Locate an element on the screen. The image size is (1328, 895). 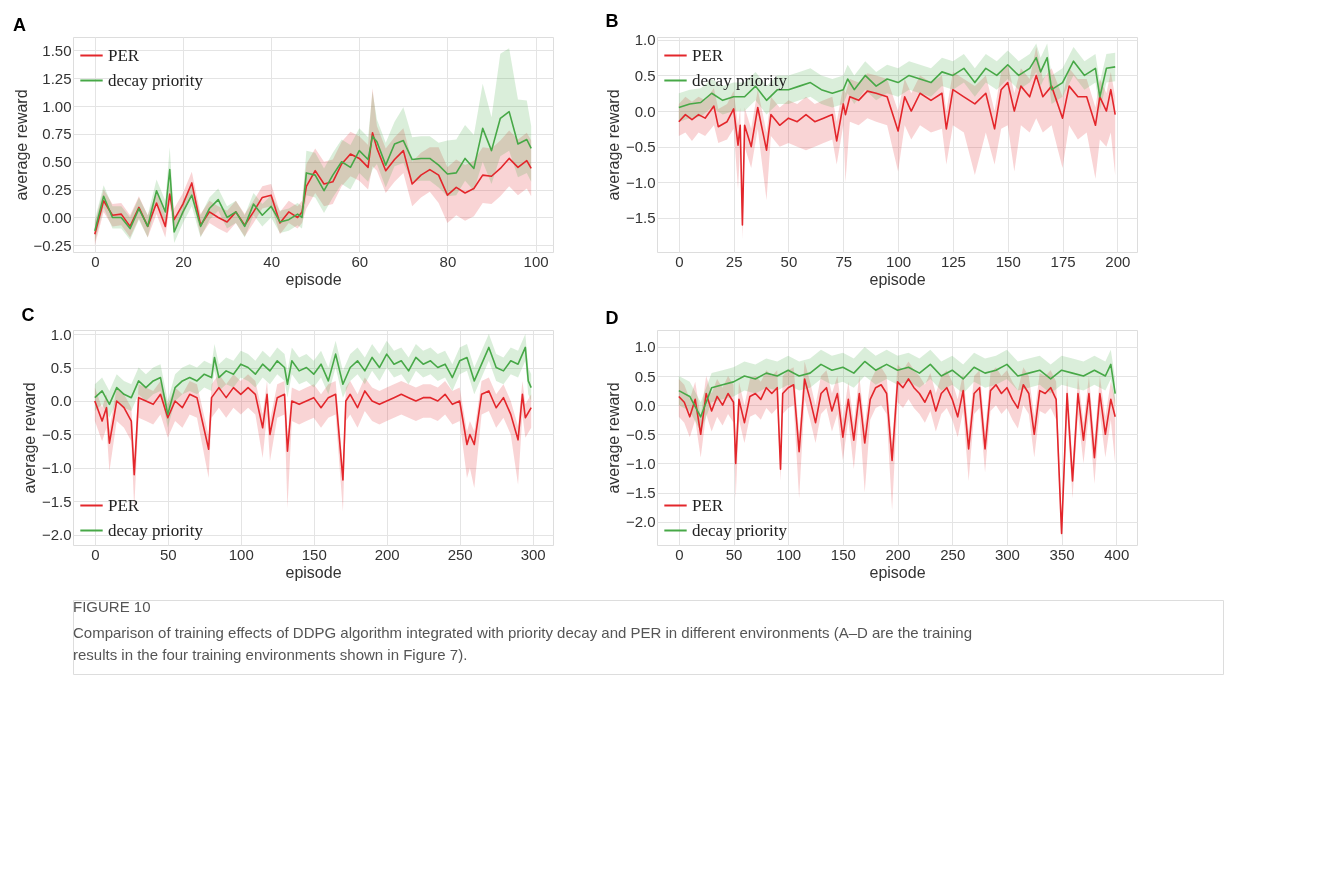
chart-title: B is located at coordinates (612, 20).